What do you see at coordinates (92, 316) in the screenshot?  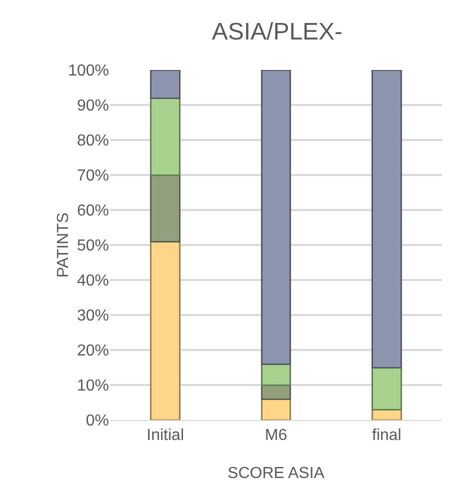 I see `y-tick-label: 30%` at bounding box center [92, 316].